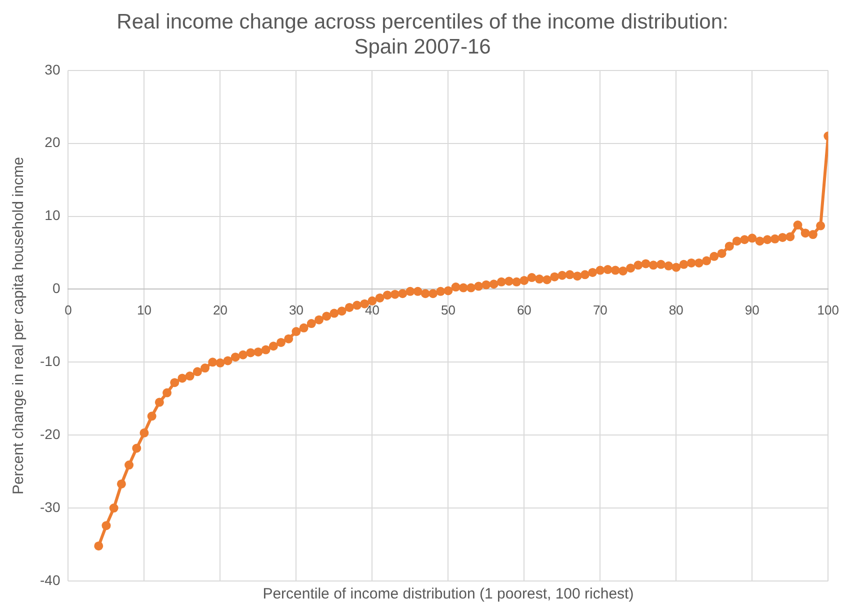 The image size is (853, 609). I want to click on x-tick-label: 10, so click(144, 310).